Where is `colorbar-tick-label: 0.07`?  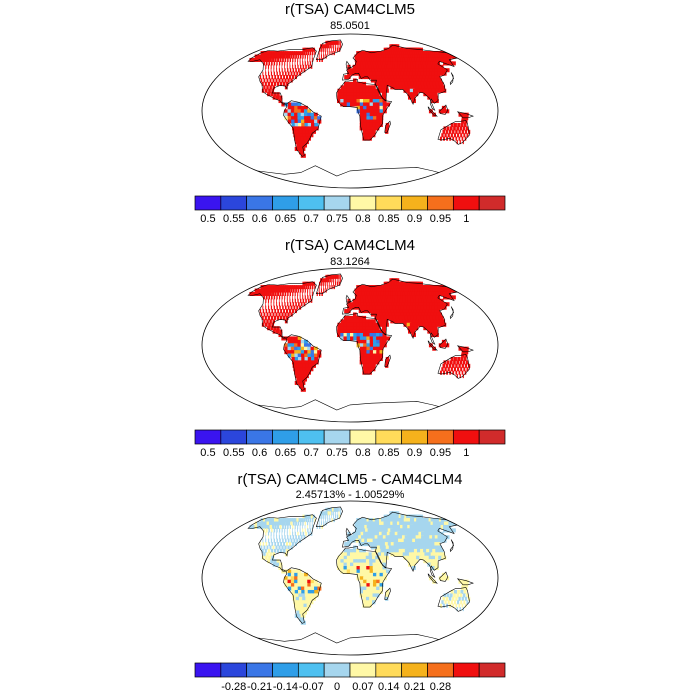
colorbar-tick-label: 0.07 is located at coordinates (362, 687).